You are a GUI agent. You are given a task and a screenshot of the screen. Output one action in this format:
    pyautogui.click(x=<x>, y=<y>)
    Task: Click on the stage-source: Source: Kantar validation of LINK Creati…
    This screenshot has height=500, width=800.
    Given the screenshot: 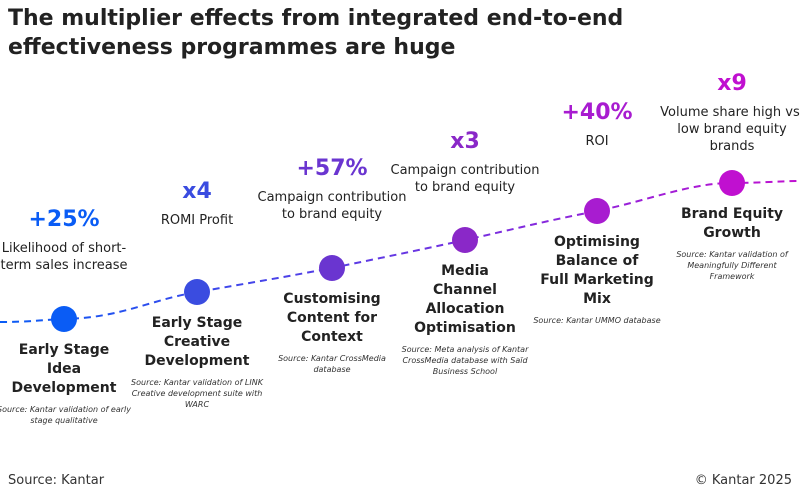 What is the action you would take?
    pyautogui.click(x=197, y=393)
    